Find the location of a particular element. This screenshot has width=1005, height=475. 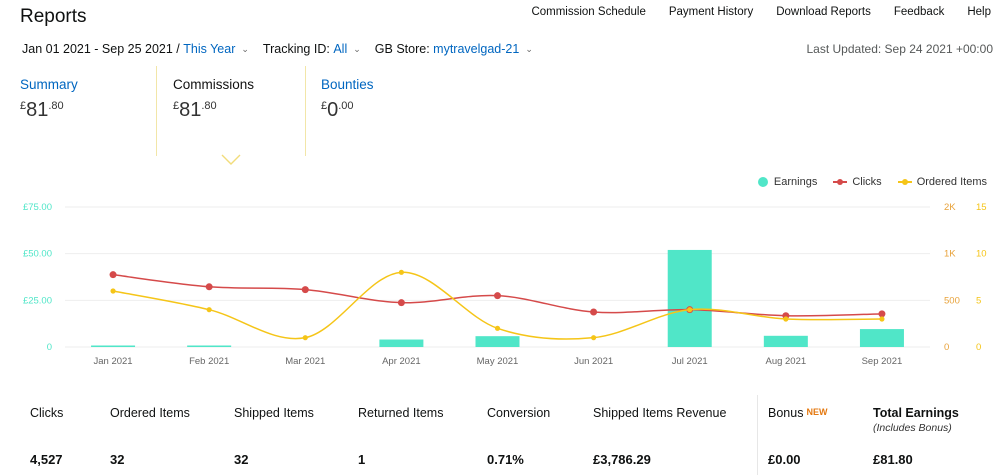

bonus-label: Bonus is located at coordinates (786, 413).